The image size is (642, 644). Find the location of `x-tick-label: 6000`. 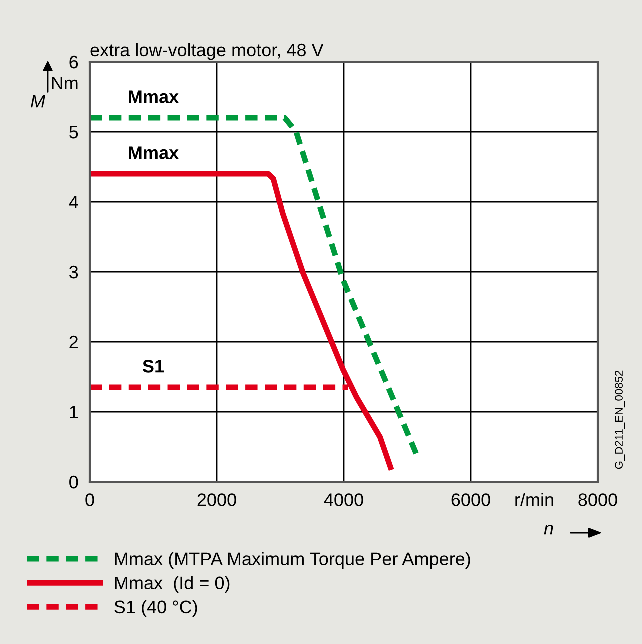

x-tick-label: 6000 is located at coordinates (471, 500).